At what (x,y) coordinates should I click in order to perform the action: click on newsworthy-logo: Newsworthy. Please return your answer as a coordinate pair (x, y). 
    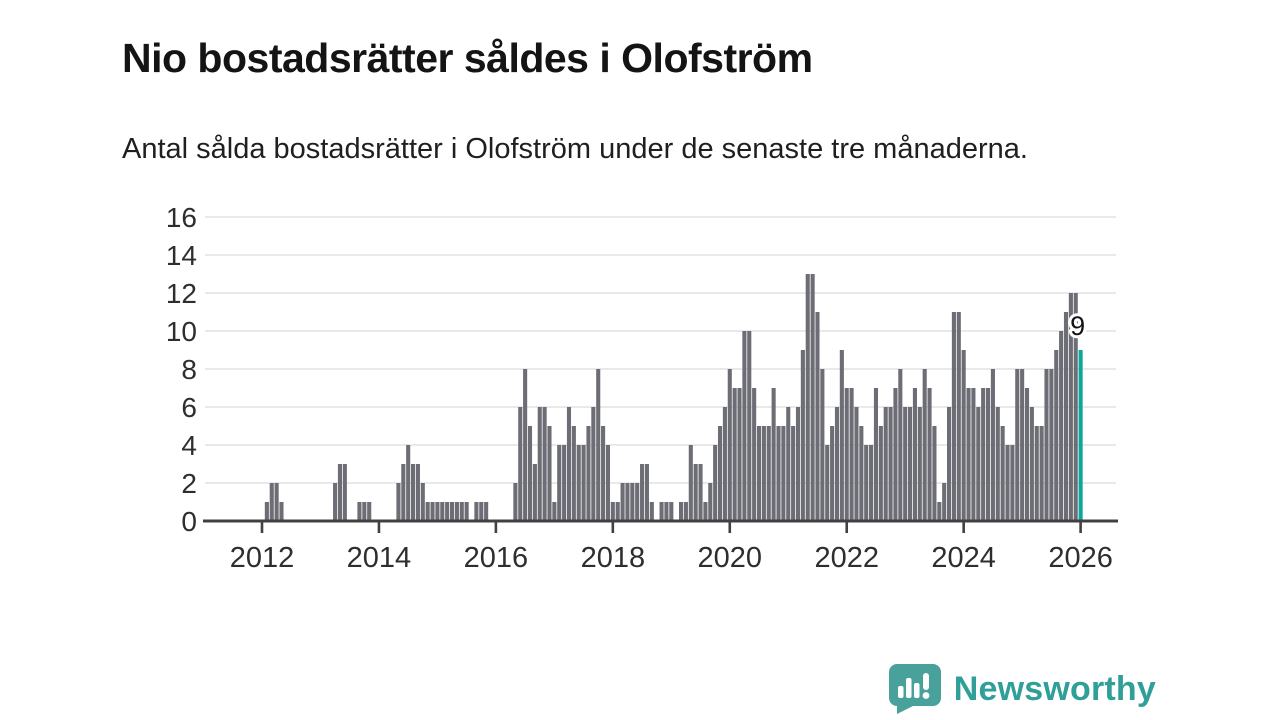
    Looking at the image, I should click on (1021, 689).